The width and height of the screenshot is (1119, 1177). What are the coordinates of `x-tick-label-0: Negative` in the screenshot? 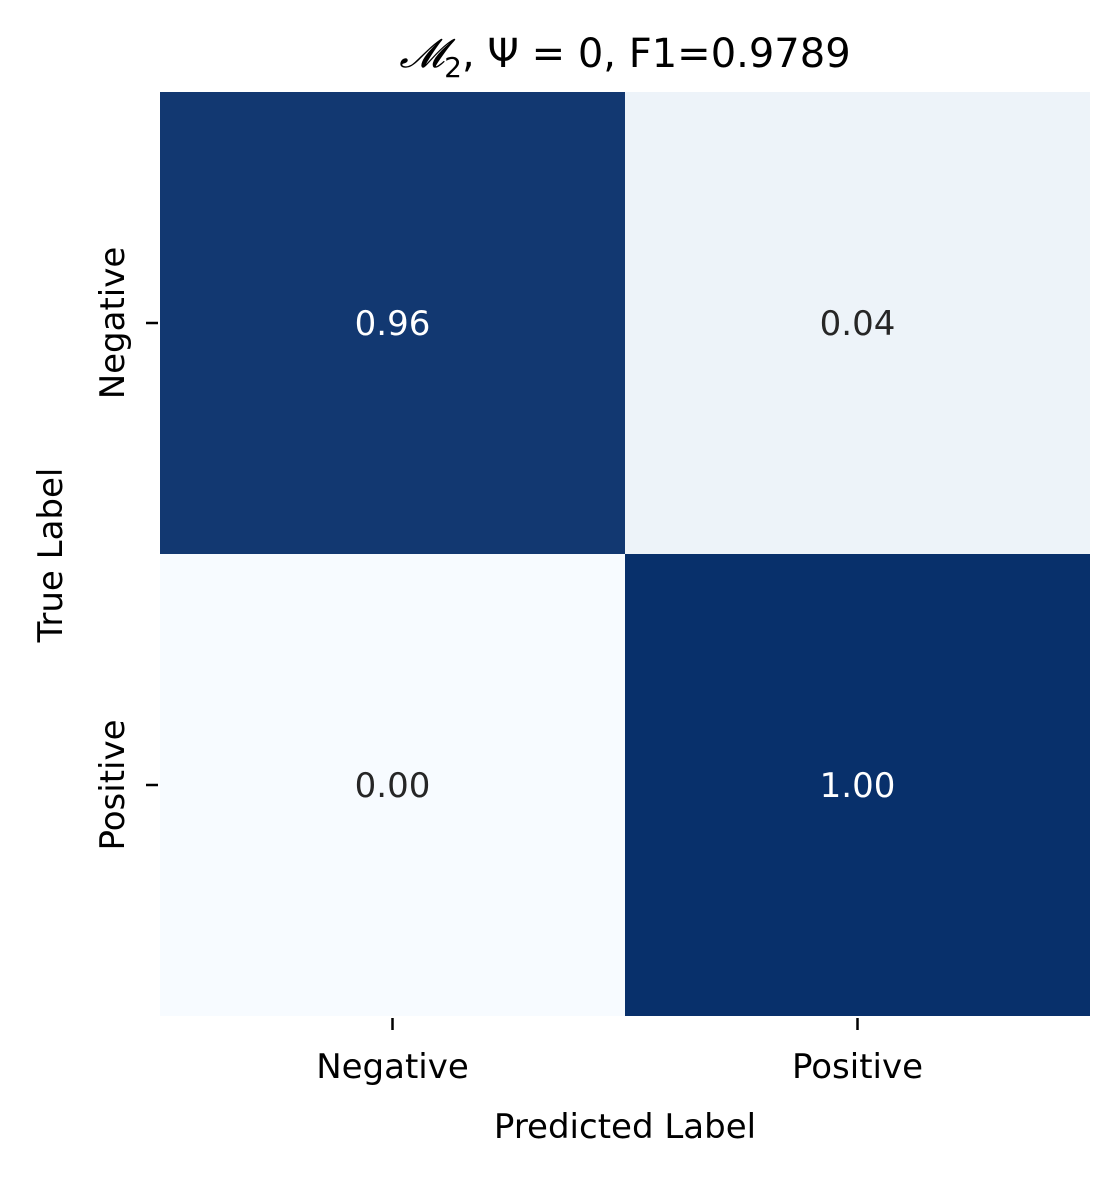 It's located at (392, 1067).